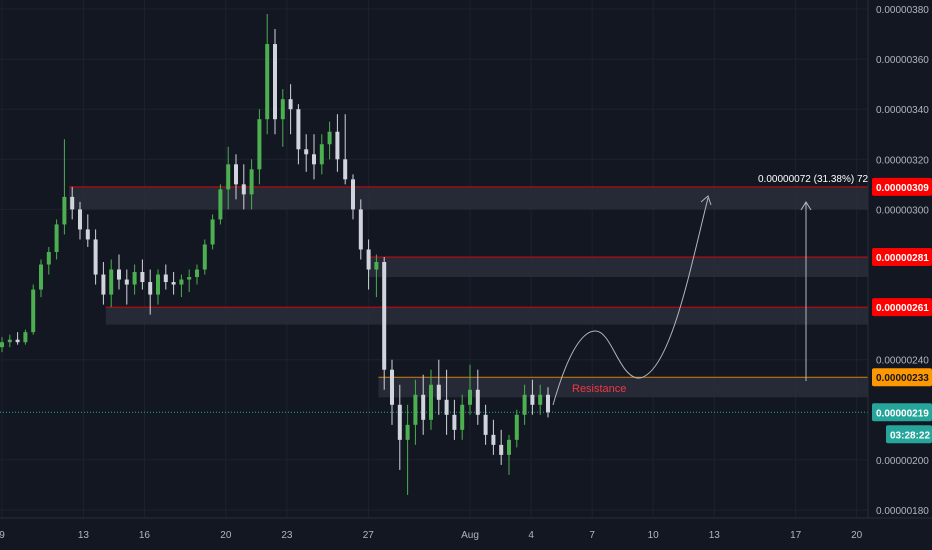 Image resolution: width=932 pixels, height=550 pixels. What do you see at coordinates (592, 535) in the screenshot?
I see `x-tick-label: 7` at bounding box center [592, 535].